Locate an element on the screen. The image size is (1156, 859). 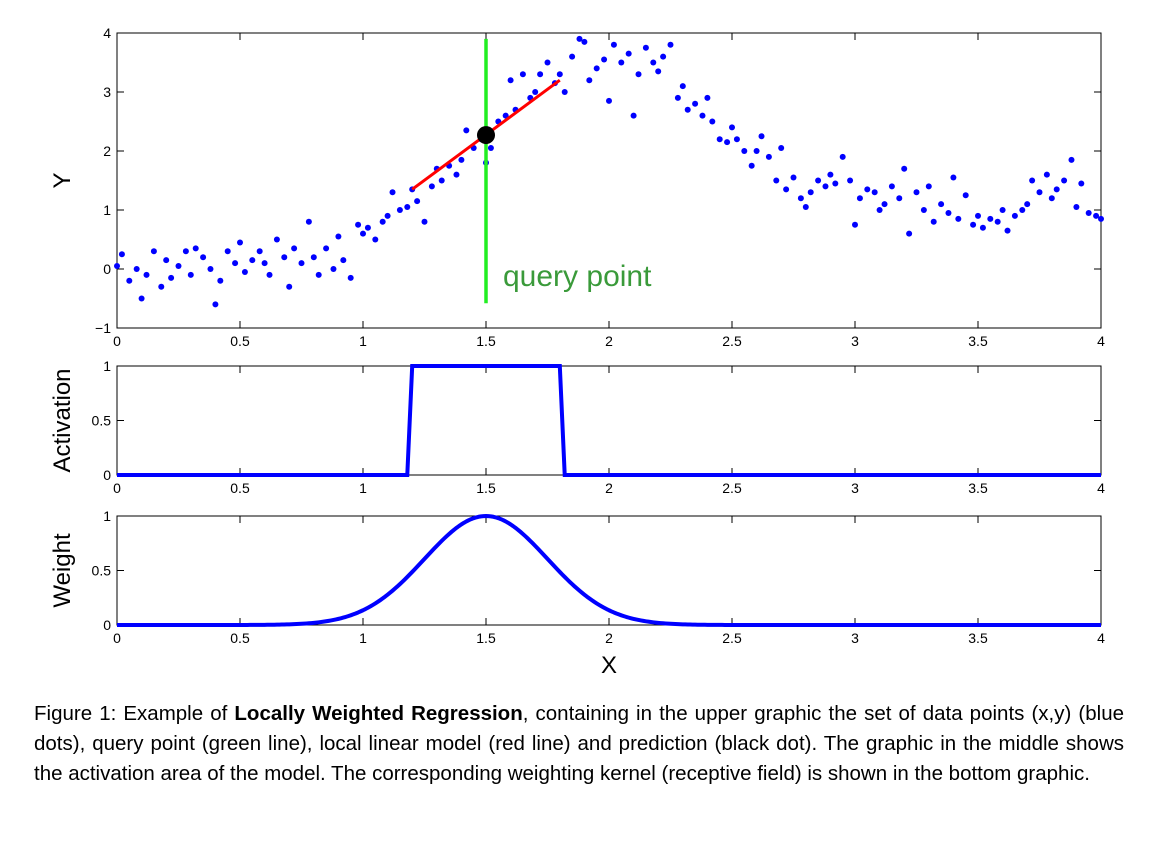
y-tick-label: 3 is located at coordinates (107, 92).